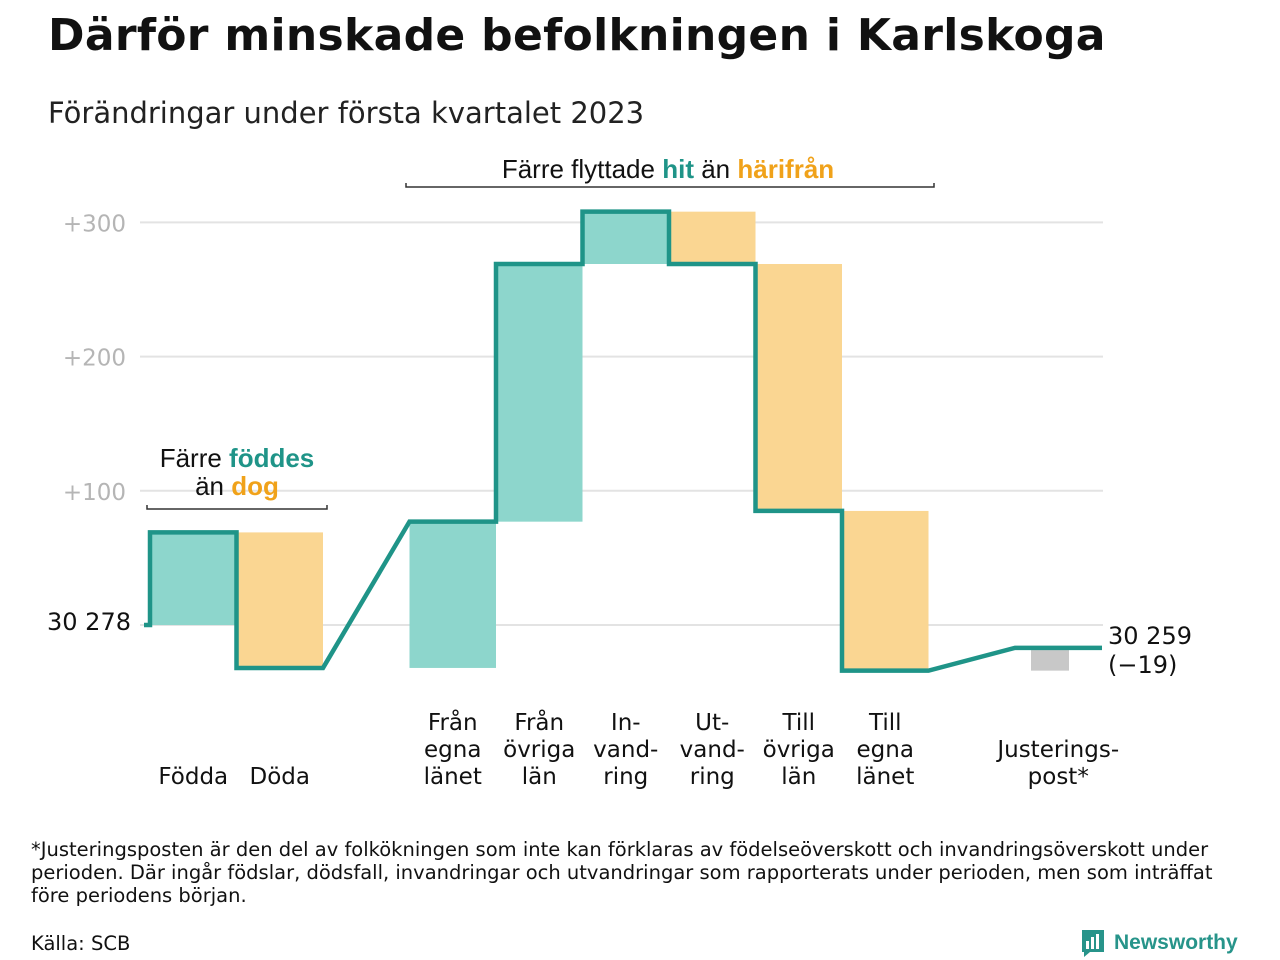 The width and height of the screenshot is (1280, 960). I want to click on bar-to-other-counties, so click(798, 387).